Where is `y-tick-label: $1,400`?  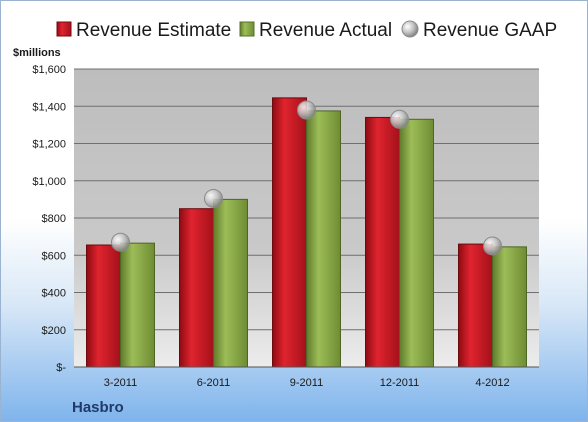 y-tick-label: $1,400 is located at coordinates (49, 107).